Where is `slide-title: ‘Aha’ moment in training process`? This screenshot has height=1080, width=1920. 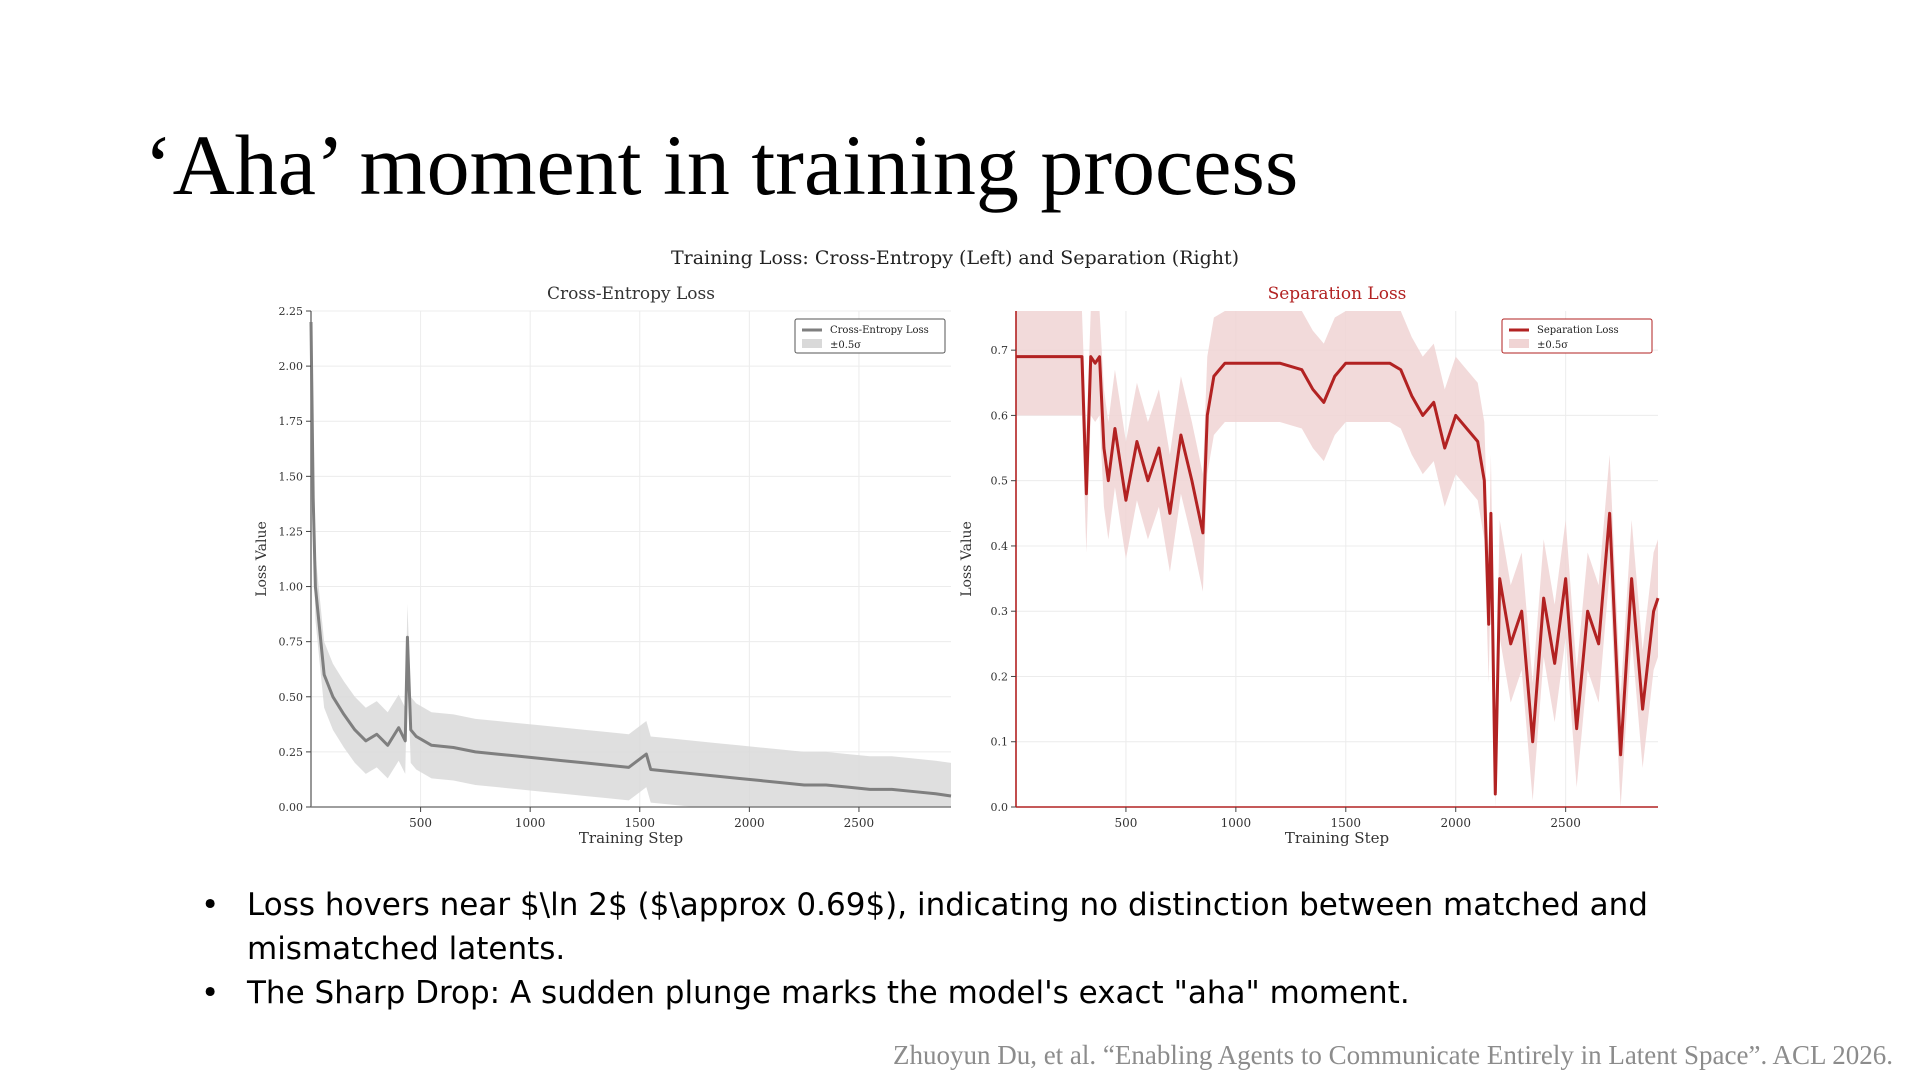
slide-title: ‘Aha’ moment in training process is located at coordinates (721, 165).